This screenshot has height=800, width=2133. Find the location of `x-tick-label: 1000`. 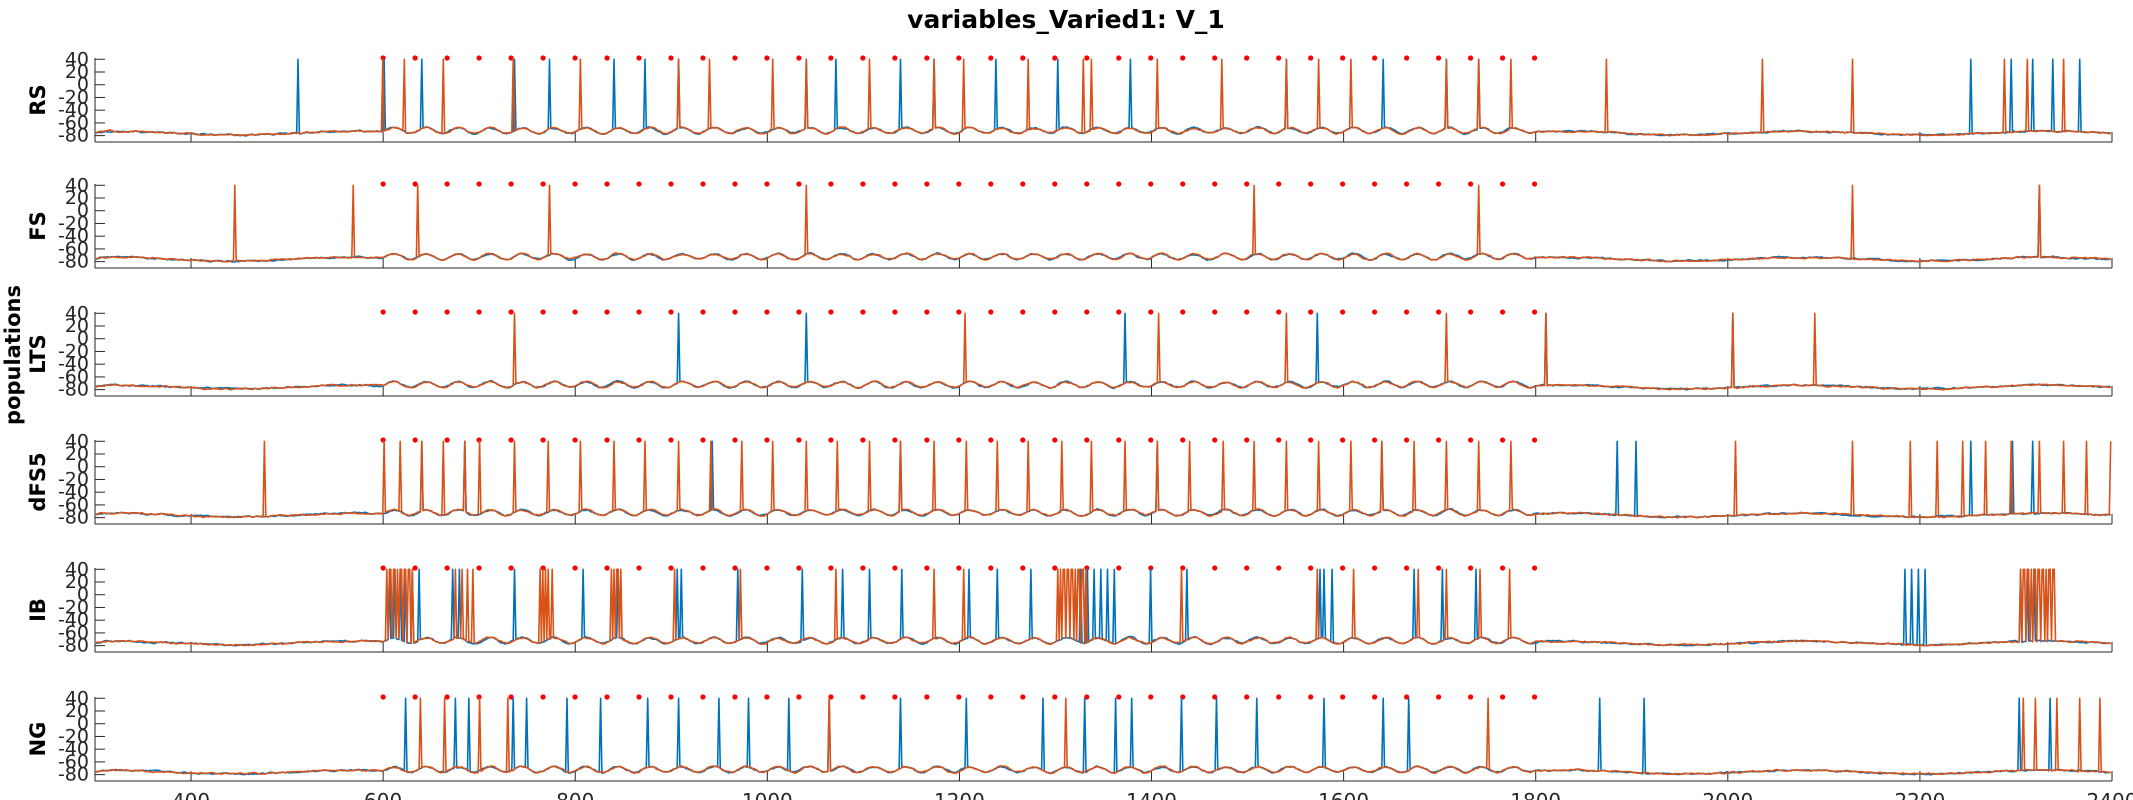

x-tick-label: 1000 is located at coordinates (767, 794).